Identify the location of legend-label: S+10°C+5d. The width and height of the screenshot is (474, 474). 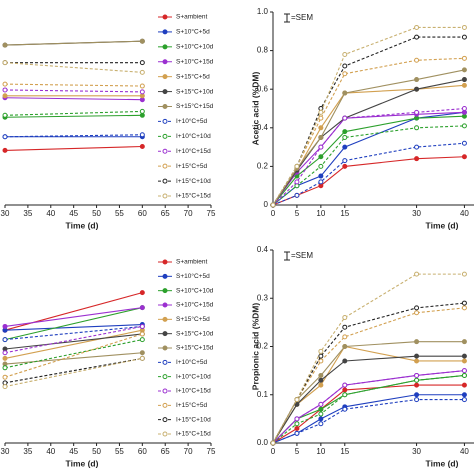
(193, 32).